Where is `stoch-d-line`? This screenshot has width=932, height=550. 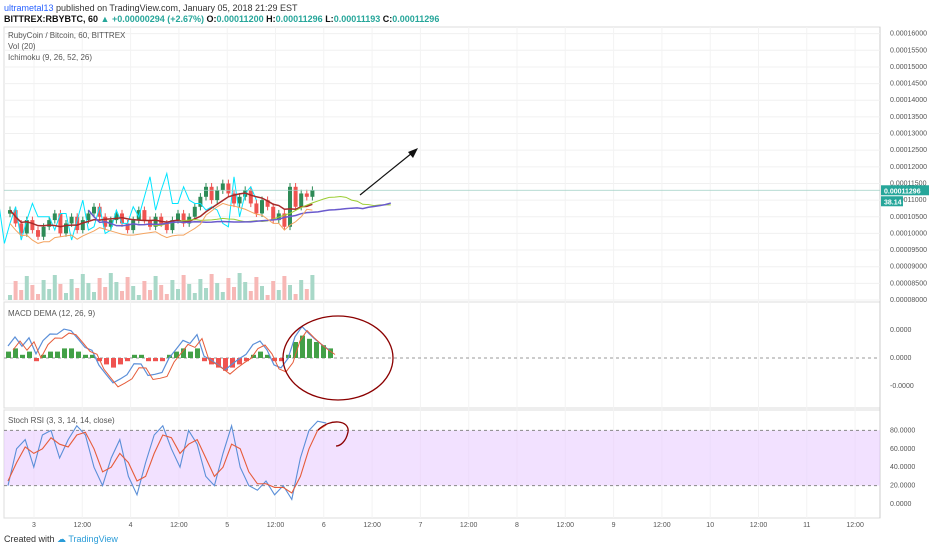 stoch-d-line is located at coordinates (167, 459).